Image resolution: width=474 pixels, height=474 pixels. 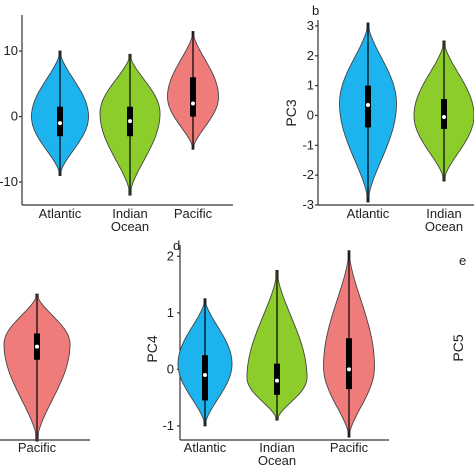 I want to click on panel-b-ytick-label-2: -1, so click(x=308, y=144).